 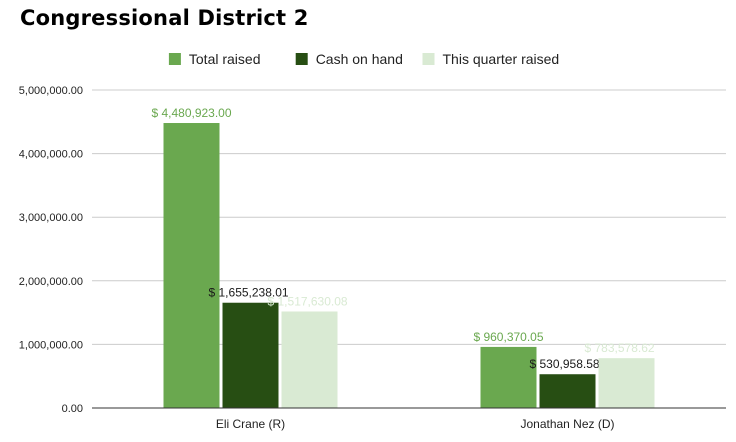 What do you see at coordinates (250, 424) in the screenshot?
I see `x-tick-label: Eli Crane (R)` at bounding box center [250, 424].